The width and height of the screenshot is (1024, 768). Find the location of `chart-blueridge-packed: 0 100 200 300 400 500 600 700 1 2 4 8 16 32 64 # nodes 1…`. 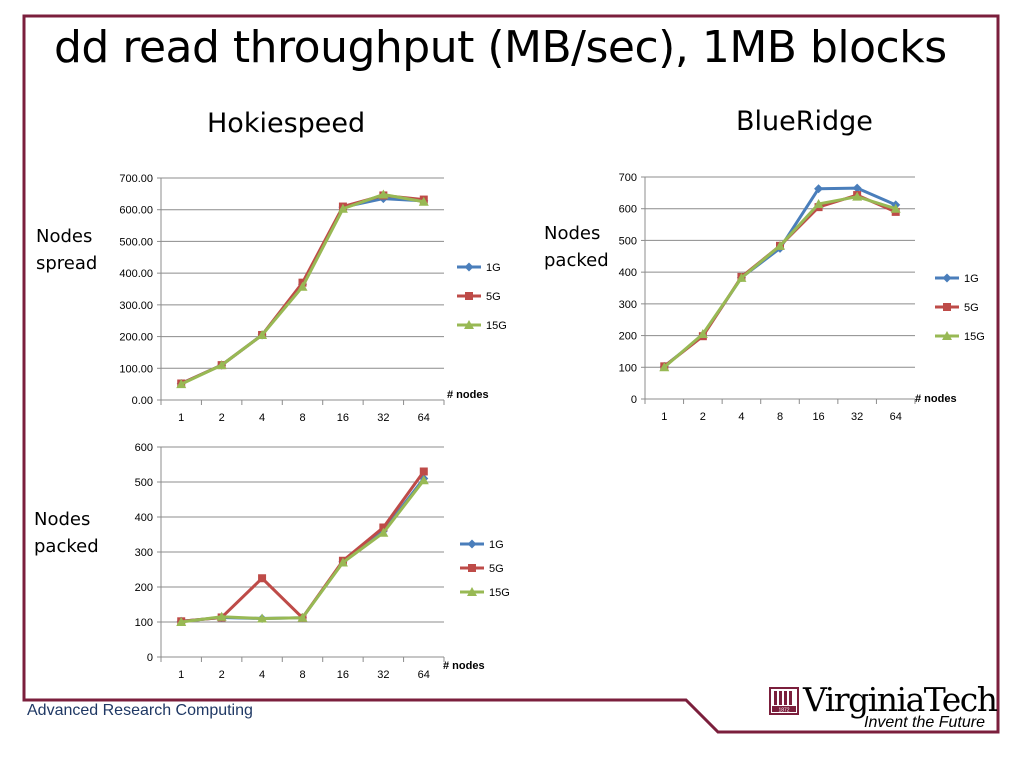

chart-blueridge-packed: 0 100 200 300 400 500 600 700 1 2 4 8 16 32 64 # nodes 1… is located at coordinates (802, 297).